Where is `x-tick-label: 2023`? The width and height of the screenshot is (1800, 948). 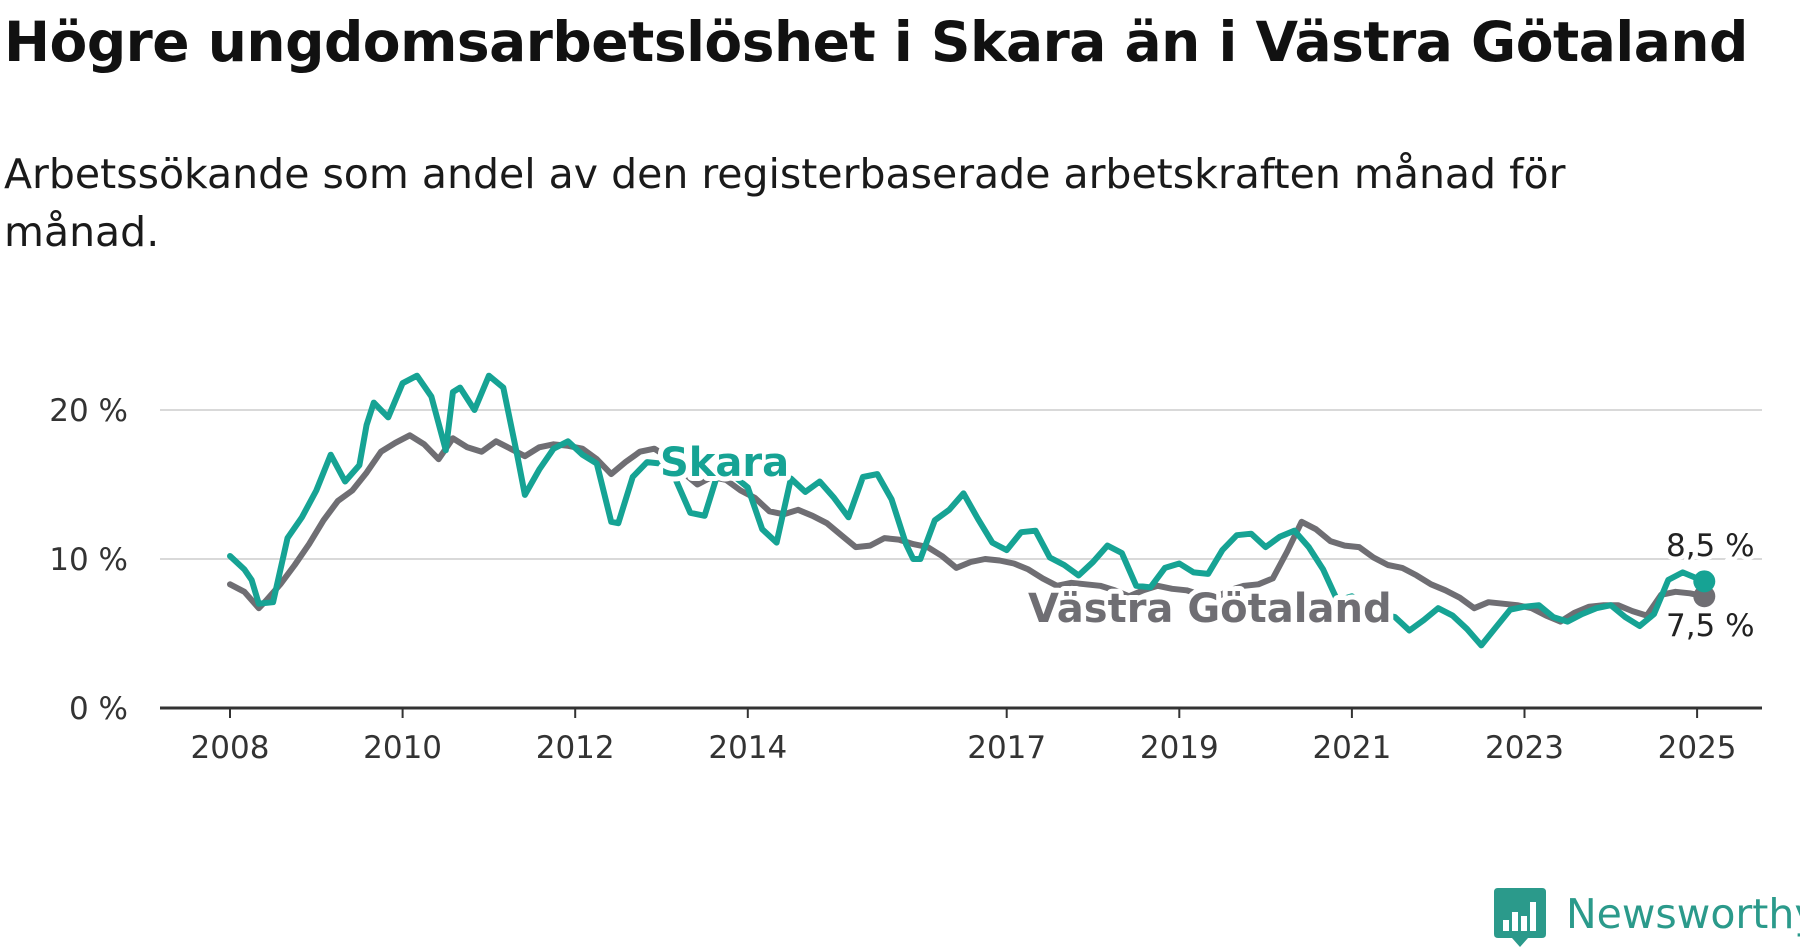
x-tick-label: 2023 is located at coordinates (1524, 748).